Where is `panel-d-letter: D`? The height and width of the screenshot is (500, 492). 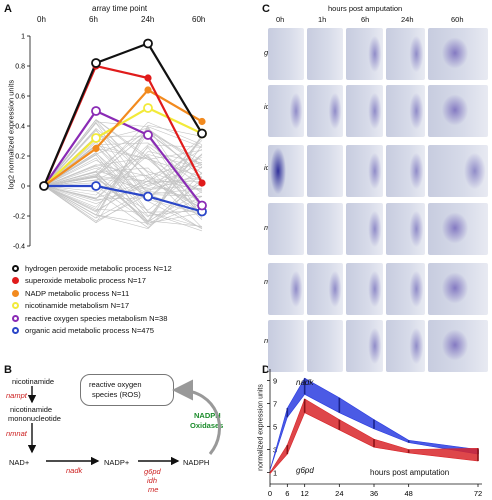 panel-d-letter: D is located at coordinates (266, 370).